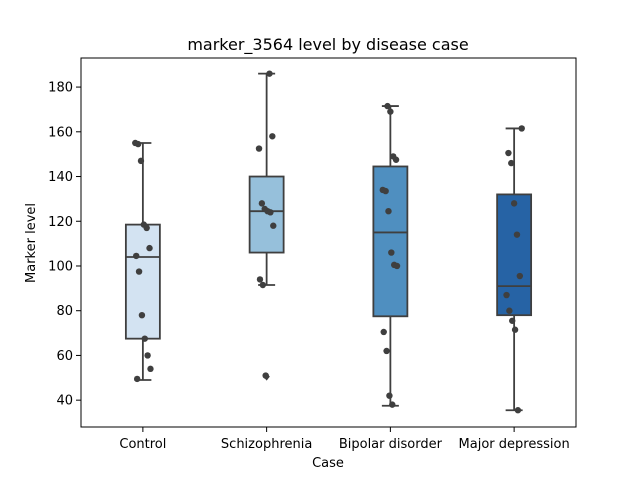 Image resolution: width=640 pixels, height=480 pixels. I want to click on x-tick-label: Major depression, so click(514, 444).